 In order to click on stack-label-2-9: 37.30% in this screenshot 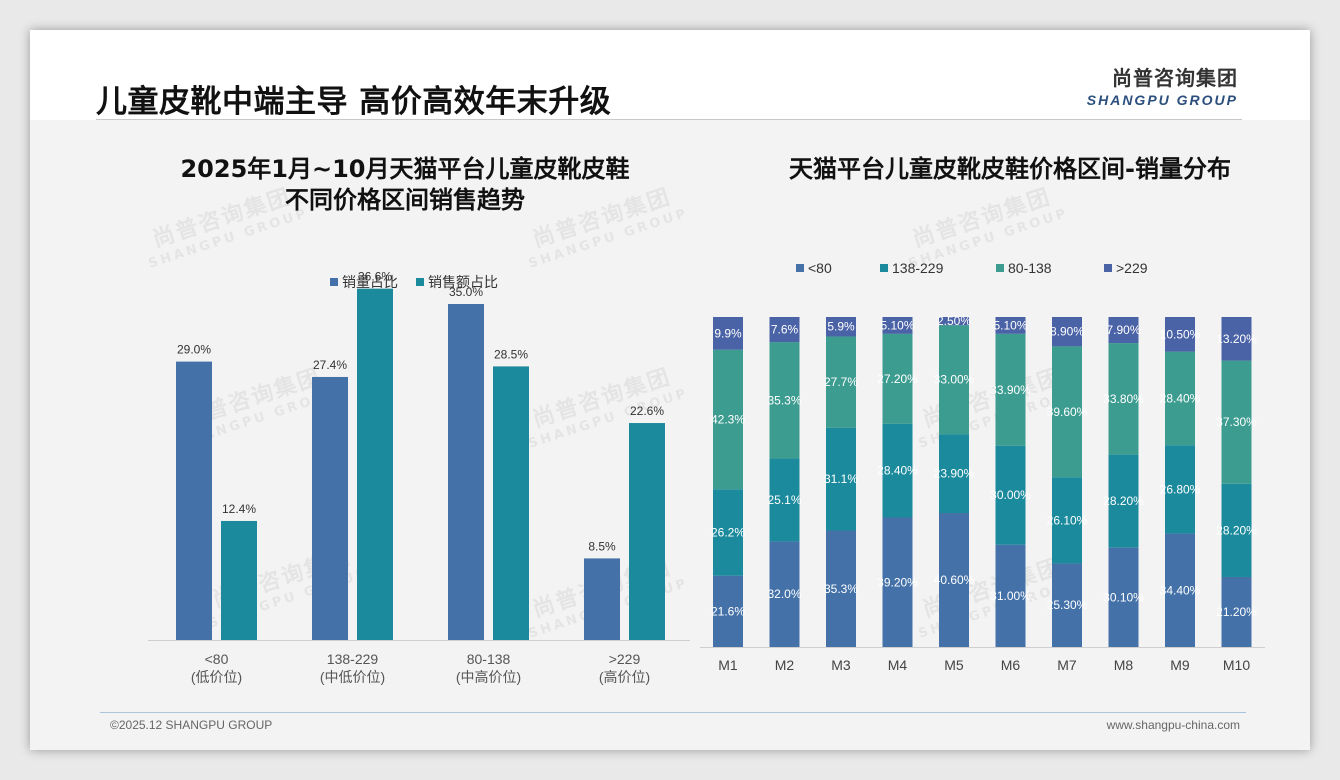, I will do `click(1236, 422)`.